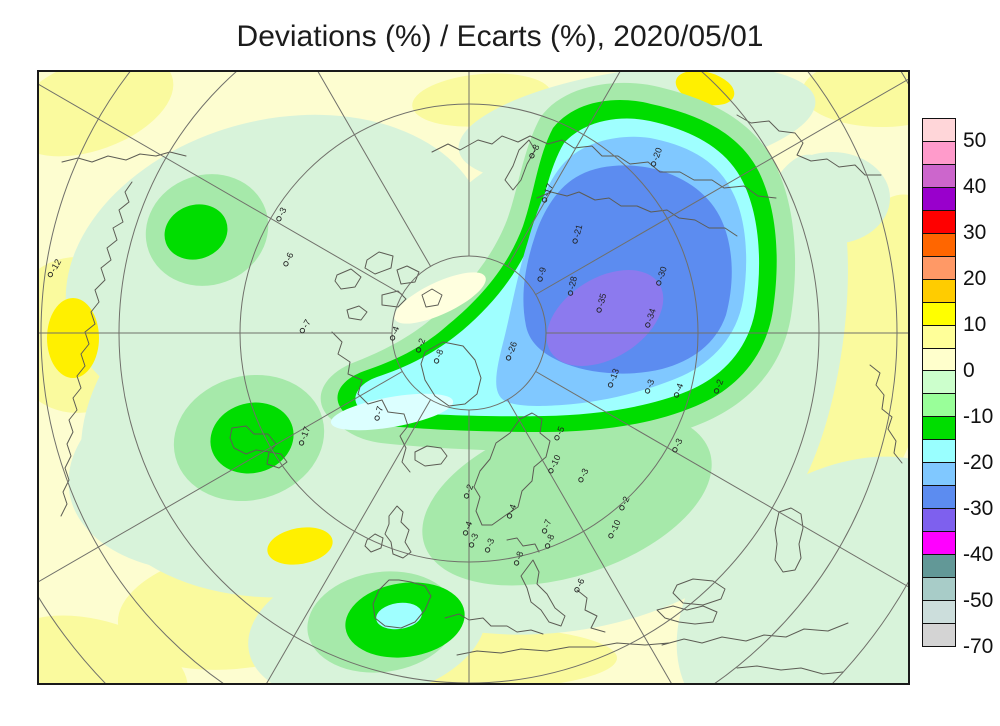  What do you see at coordinates (580, 582) in the screenshot?
I see `svg-text: -6` at bounding box center [580, 582].